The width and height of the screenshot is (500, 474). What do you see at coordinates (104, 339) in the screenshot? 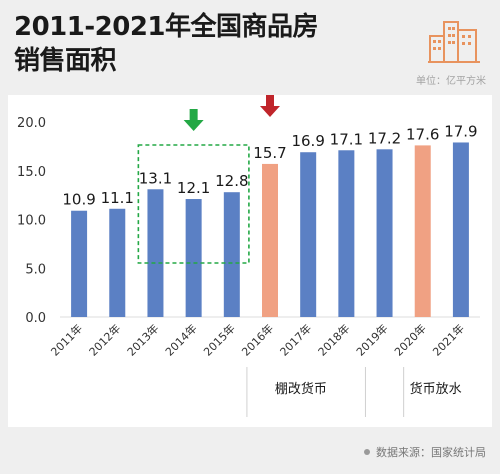
I see `x-tick-label: 2012年` at bounding box center [104, 339].